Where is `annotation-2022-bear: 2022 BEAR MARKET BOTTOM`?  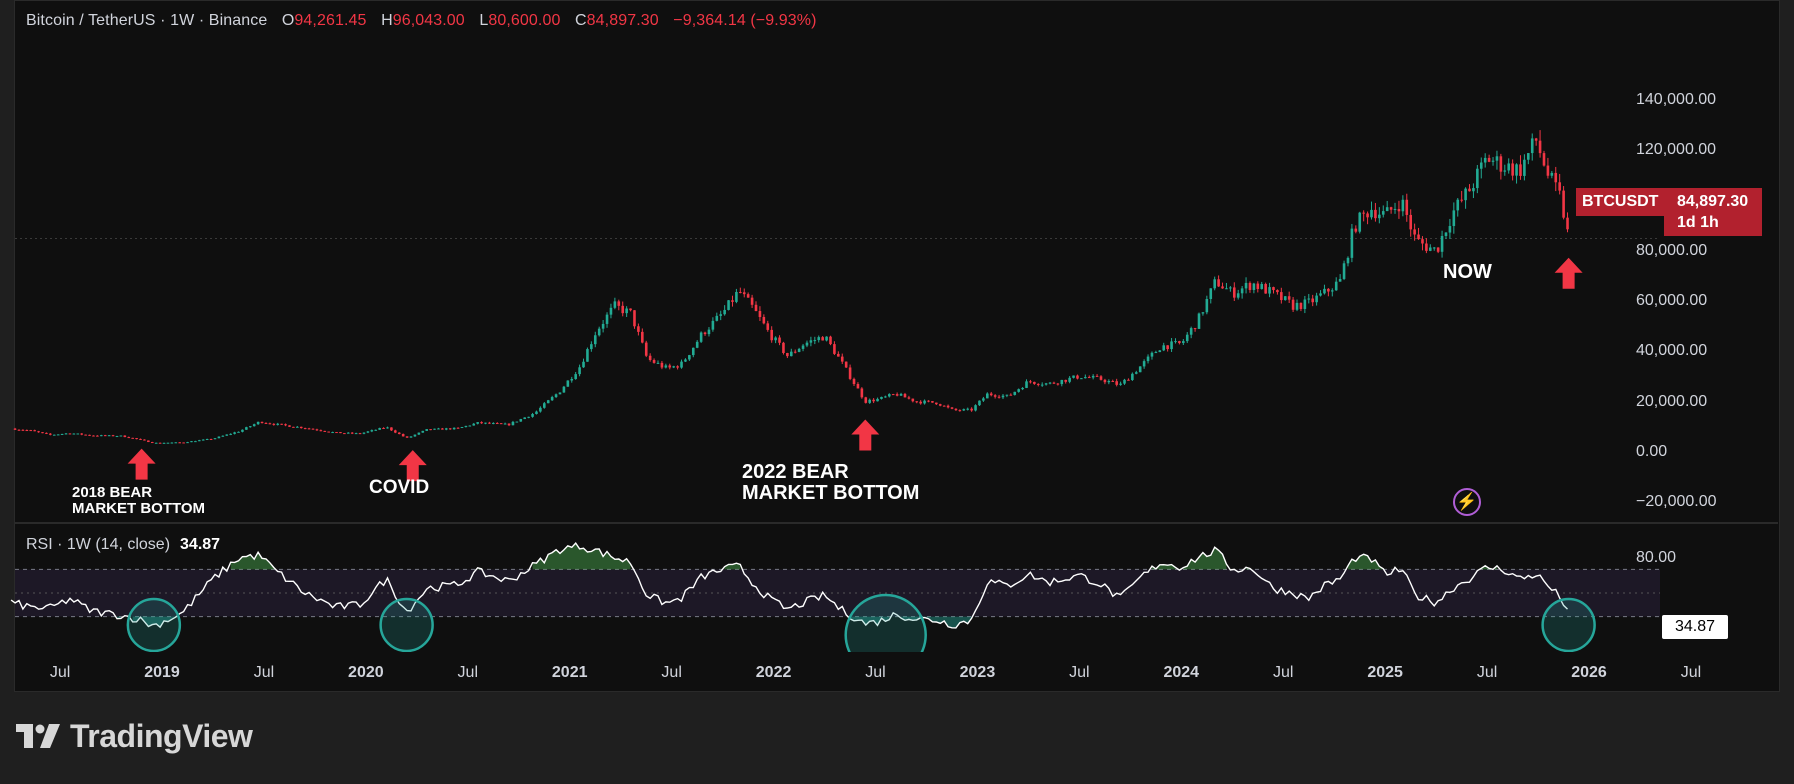
annotation-2022-bear: 2022 BEAR MARKET BOTTOM is located at coordinates (830, 483).